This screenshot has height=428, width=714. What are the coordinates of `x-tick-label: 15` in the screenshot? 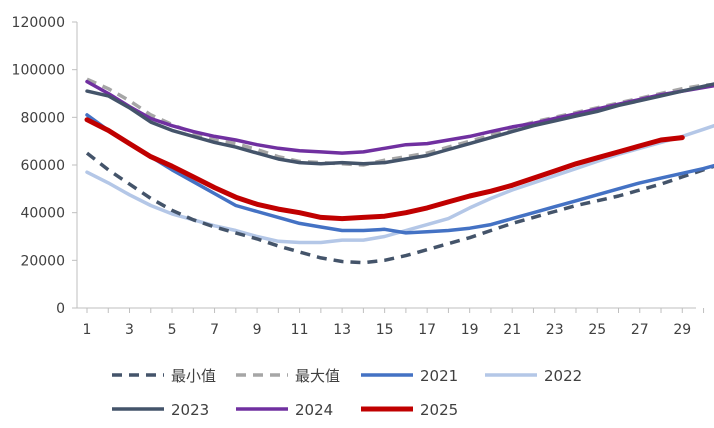 It's located at (385, 330).